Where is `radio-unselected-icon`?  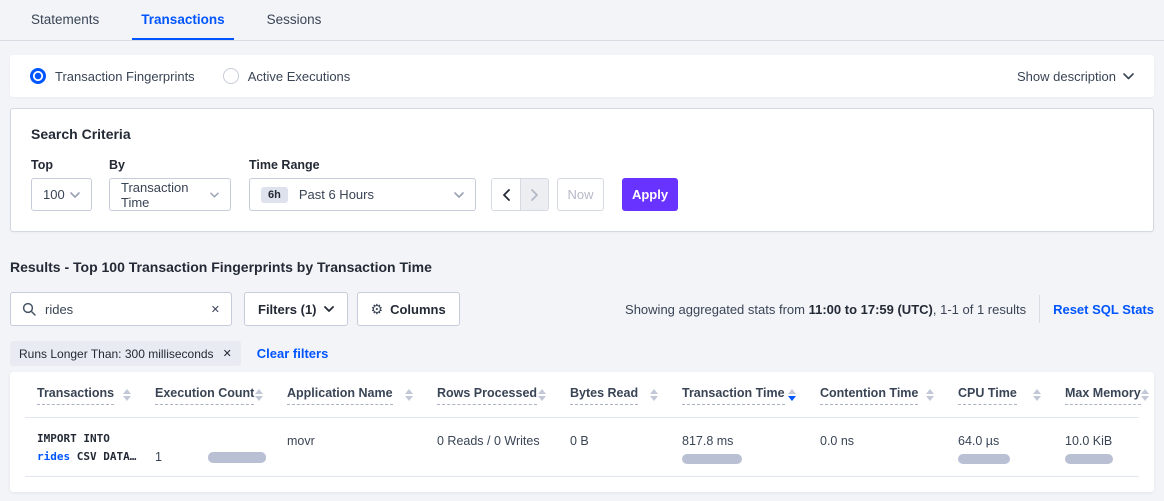
radio-unselected-icon is located at coordinates (230, 76).